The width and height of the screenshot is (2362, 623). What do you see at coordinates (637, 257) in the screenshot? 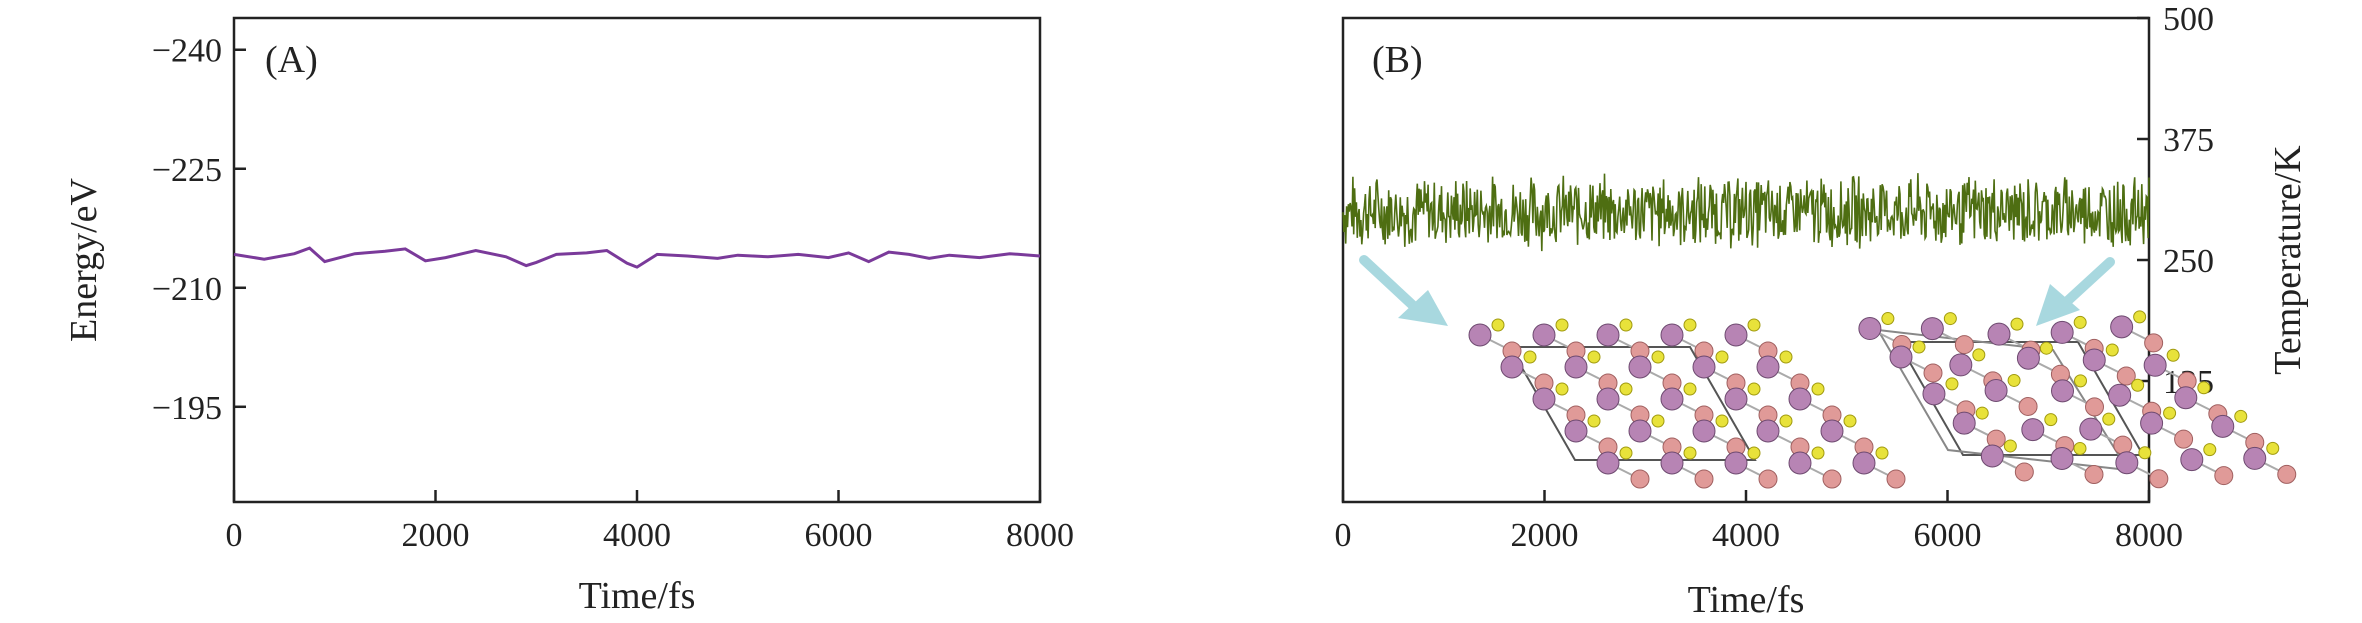
I see `panel-a-energy-line` at bounding box center [637, 257].